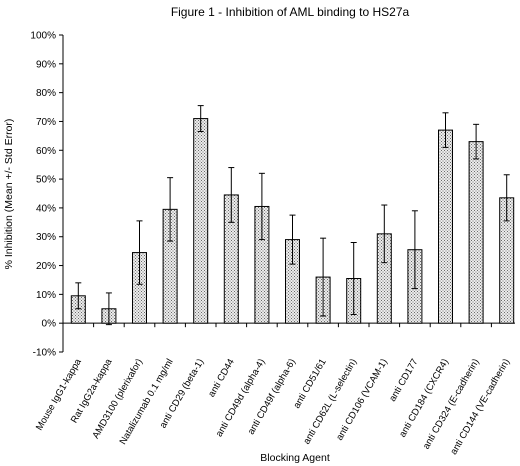 The image size is (520, 466). What do you see at coordinates (451, 404) in the screenshot?
I see `category-label: anti CD324 (E-cadherin)` at bounding box center [451, 404].